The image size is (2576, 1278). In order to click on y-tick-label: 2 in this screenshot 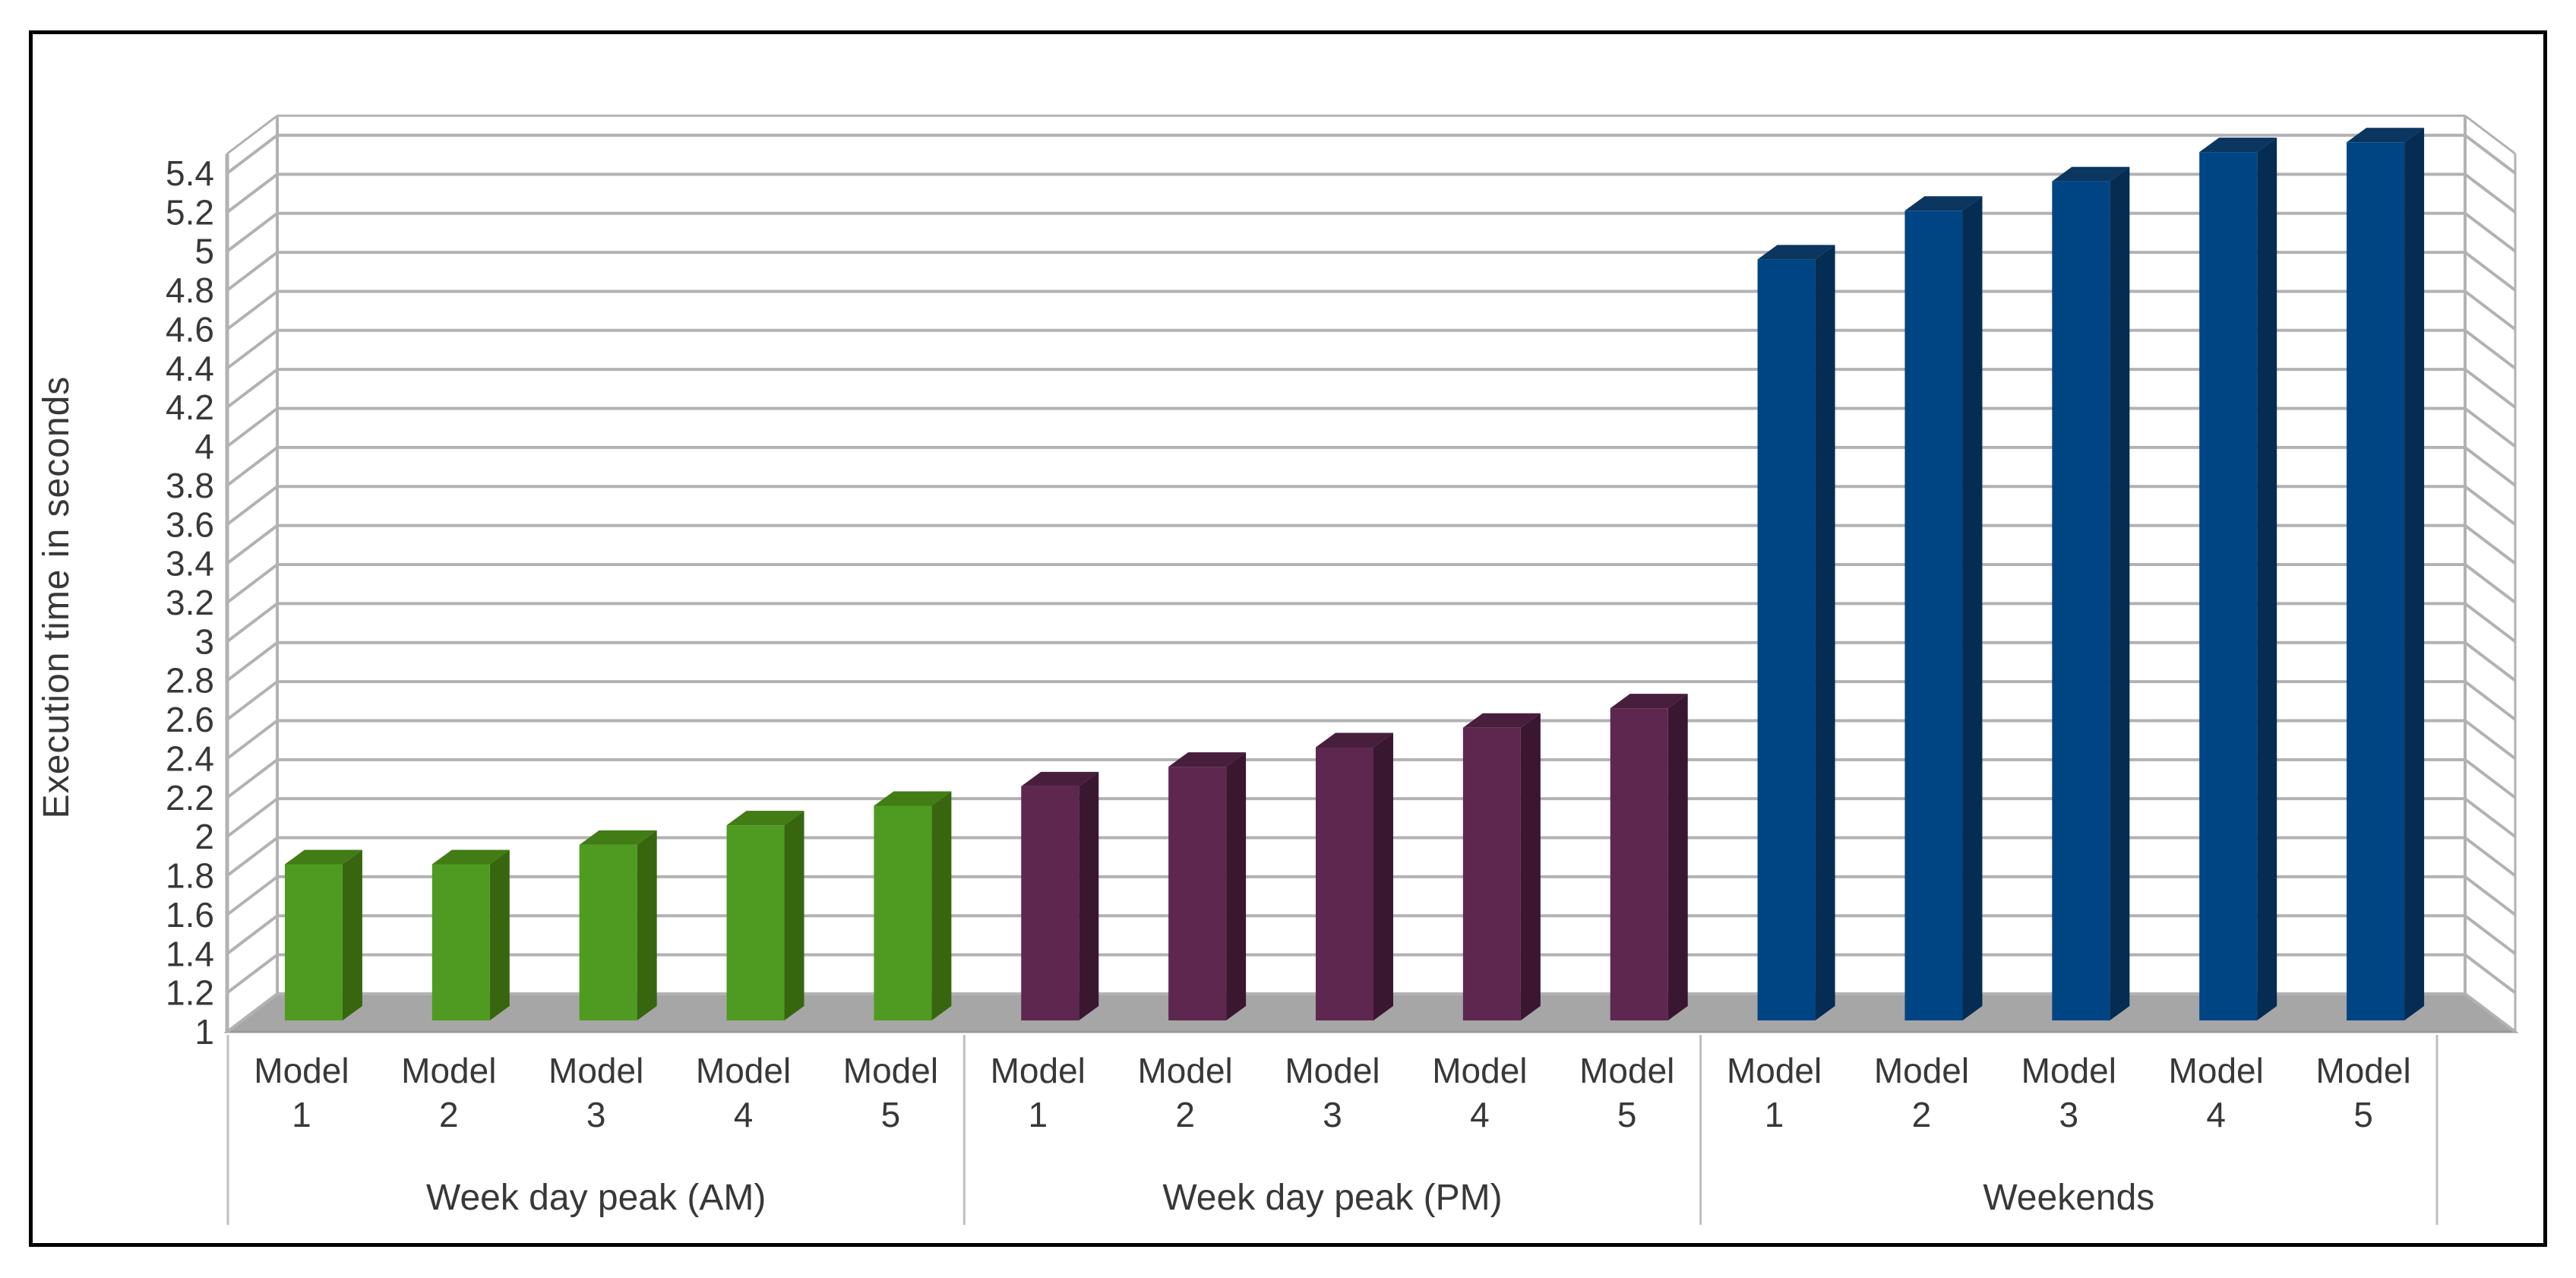, I will do `click(204, 836)`.